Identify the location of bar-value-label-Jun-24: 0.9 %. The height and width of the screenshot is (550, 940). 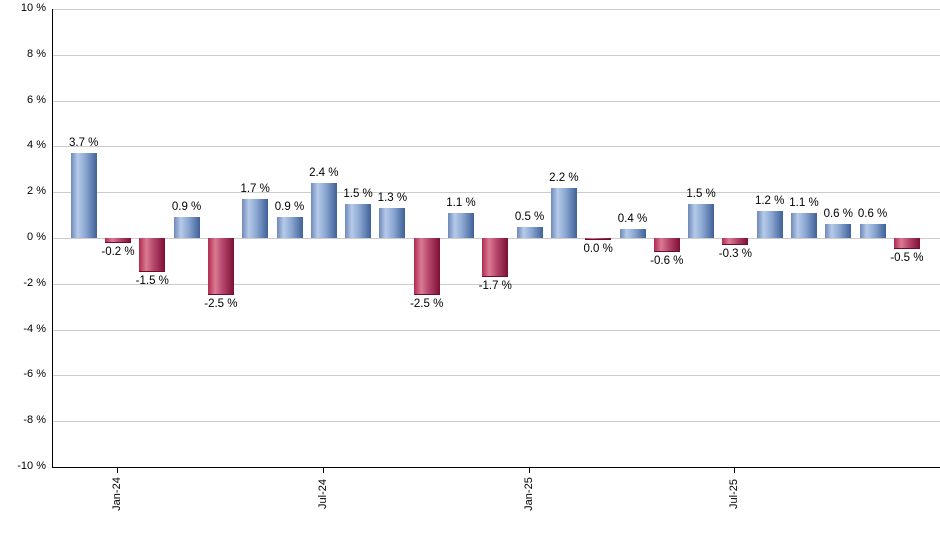
(289, 207).